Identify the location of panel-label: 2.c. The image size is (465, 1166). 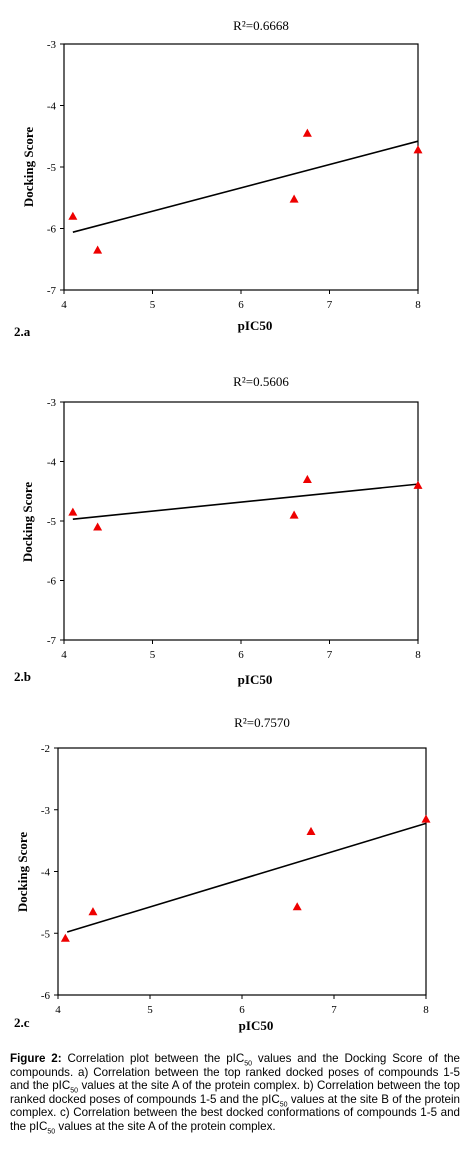
(22, 1022).